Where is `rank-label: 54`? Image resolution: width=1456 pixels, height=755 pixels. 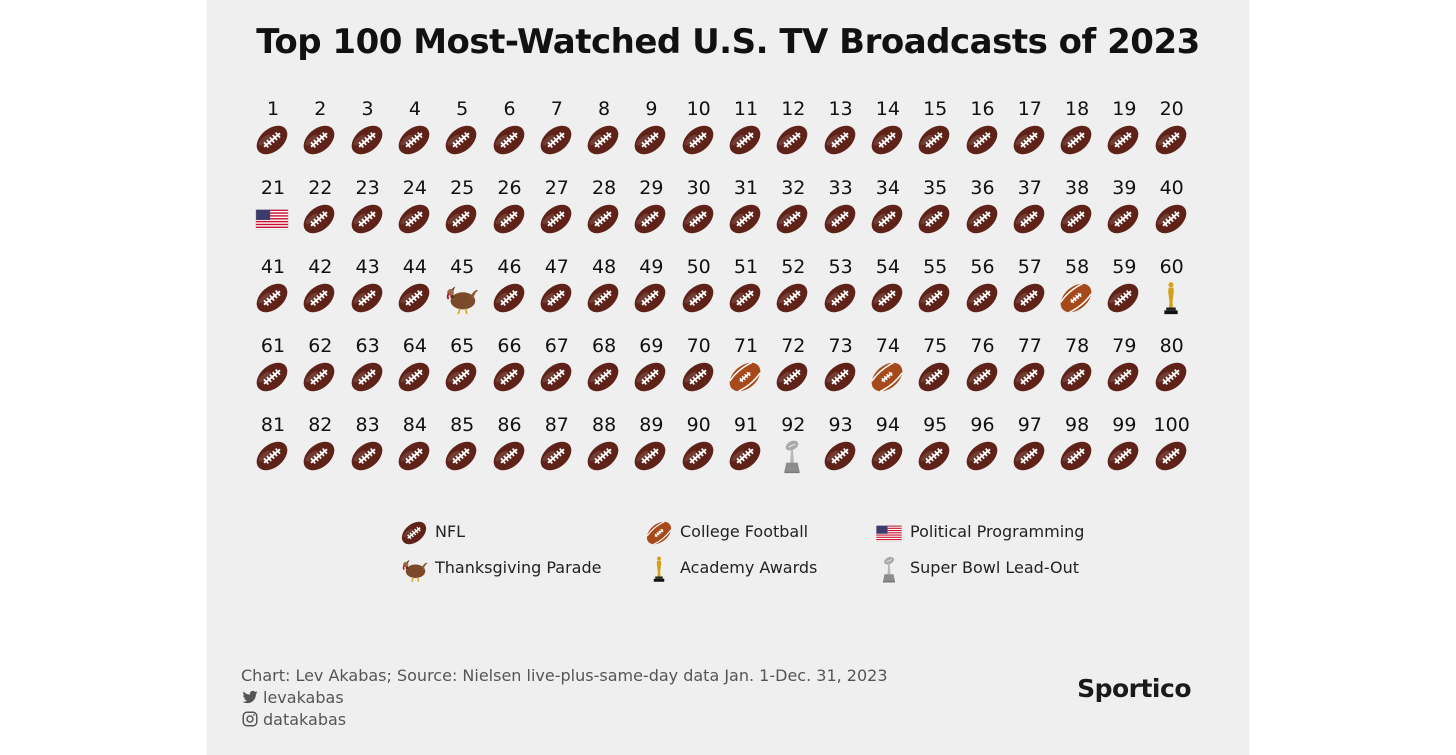 rank-label: 54 is located at coordinates (887, 267).